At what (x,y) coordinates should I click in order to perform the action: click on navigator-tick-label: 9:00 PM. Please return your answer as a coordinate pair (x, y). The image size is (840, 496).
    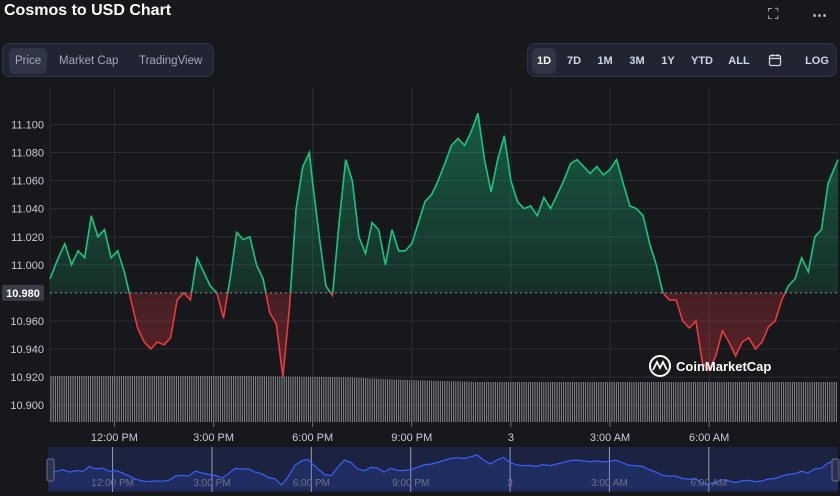
    Looking at the image, I should click on (410, 483).